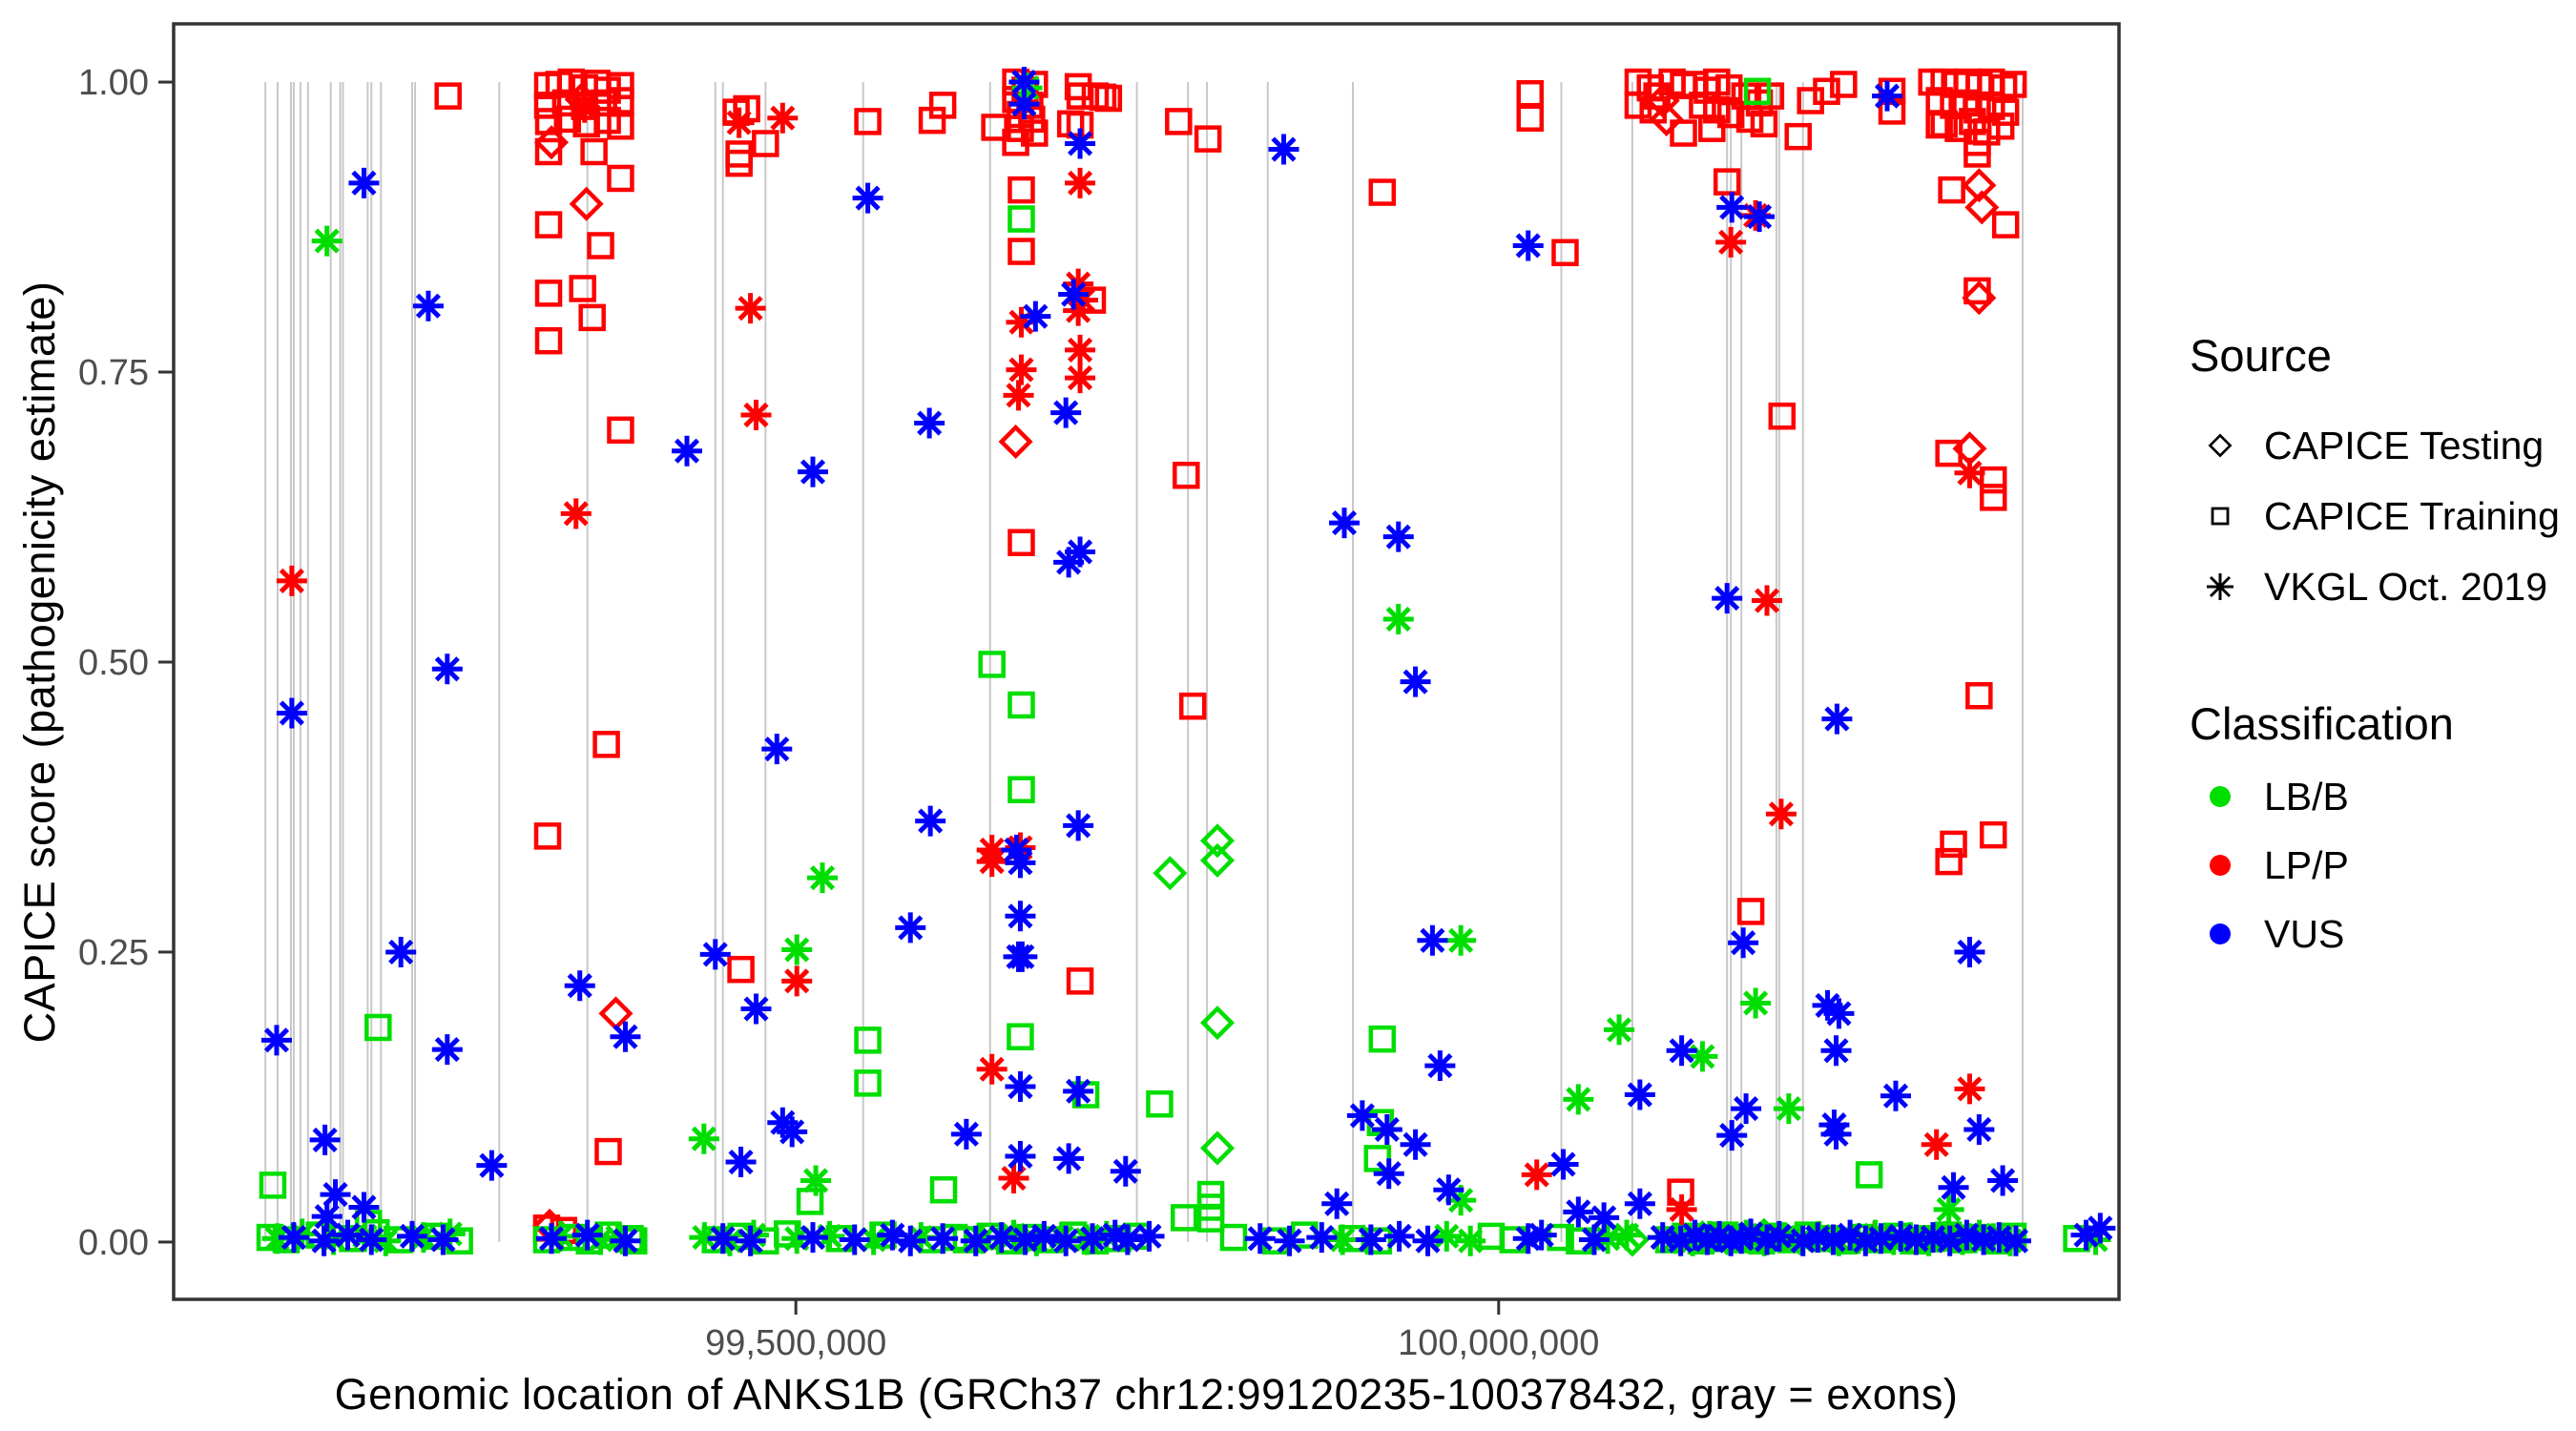  What do you see at coordinates (113, 373) in the screenshot?
I see `y-tick-label: 0.75` at bounding box center [113, 373].